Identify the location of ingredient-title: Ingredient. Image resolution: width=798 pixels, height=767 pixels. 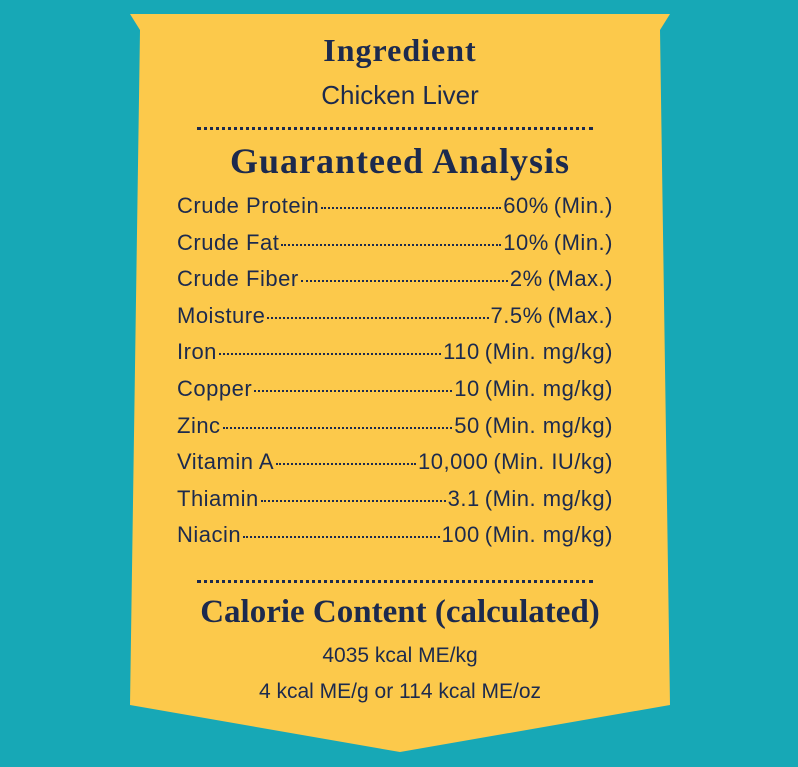
(400, 50).